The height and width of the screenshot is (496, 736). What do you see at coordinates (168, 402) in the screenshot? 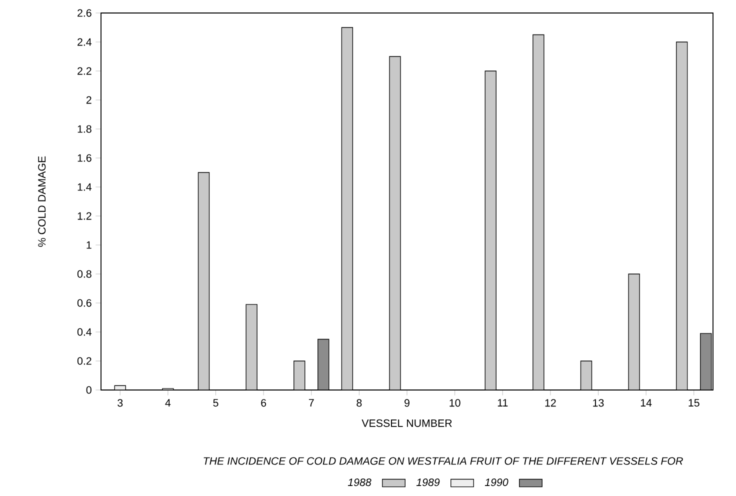
I see `x-tick-label: 4` at bounding box center [168, 402].